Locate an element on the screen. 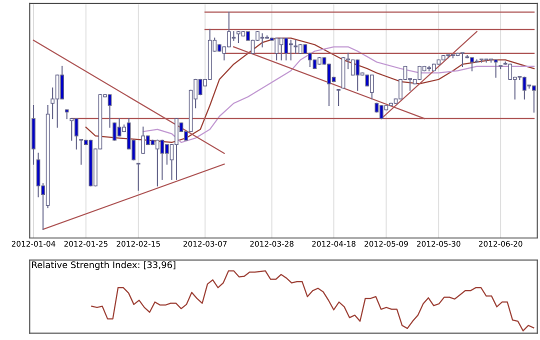 This screenshot has width=540, height=340. chart-title: Relative Strength Index: [33,96] is located at coordinates (104, 265).